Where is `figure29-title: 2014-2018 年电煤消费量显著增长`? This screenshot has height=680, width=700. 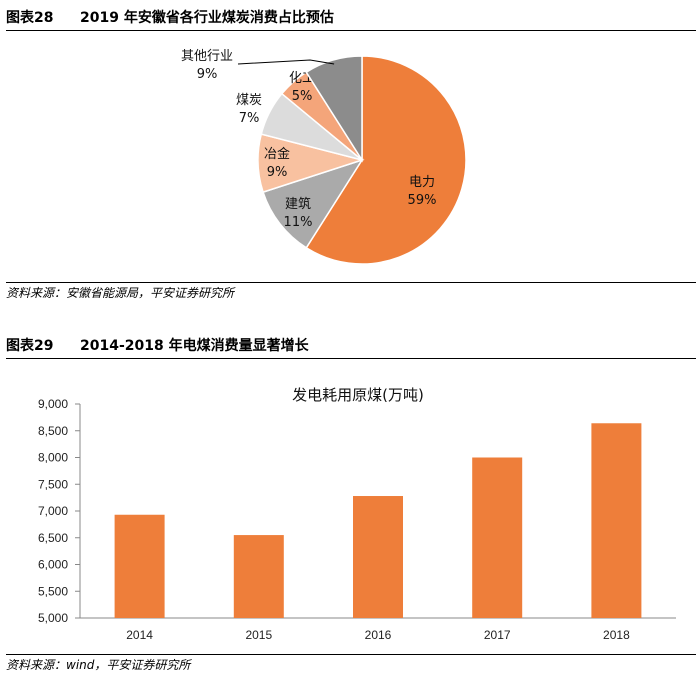
figure29-title: 2014-2018 年电煤消费量显著增长 is located at coordinates (194, 346).